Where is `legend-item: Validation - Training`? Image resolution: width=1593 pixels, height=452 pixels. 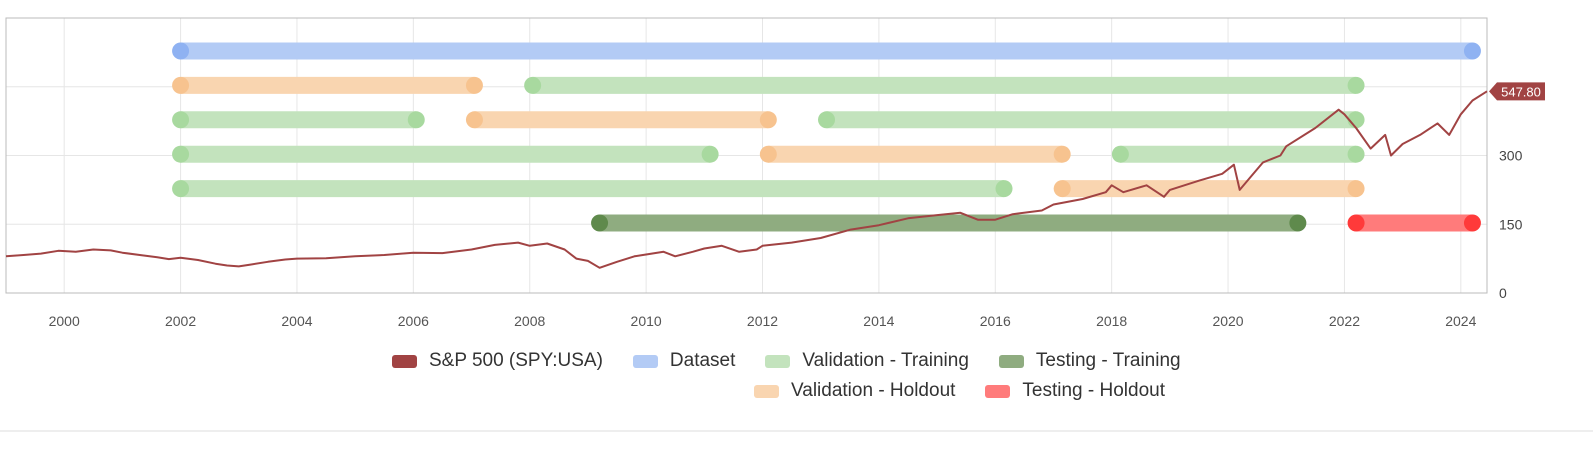
legend-item: Validation - Training is located at coordinates (867, 361).